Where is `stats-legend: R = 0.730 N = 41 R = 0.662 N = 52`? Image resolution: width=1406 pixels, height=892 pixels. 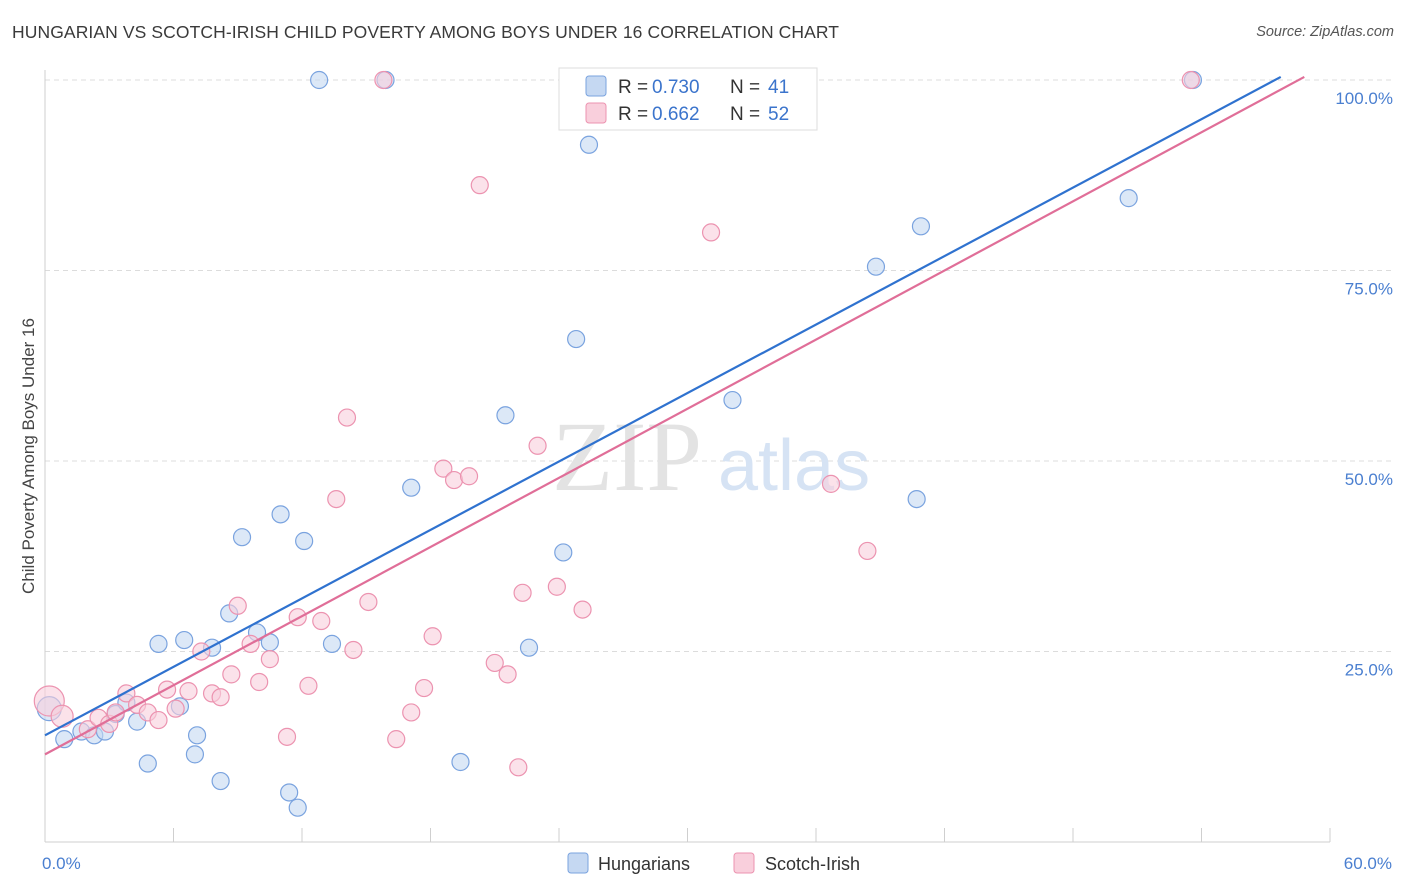
stats-legend: R = 0.730 N = 41 R = 0.662 N = 52 is located at coordinates (688, 99).